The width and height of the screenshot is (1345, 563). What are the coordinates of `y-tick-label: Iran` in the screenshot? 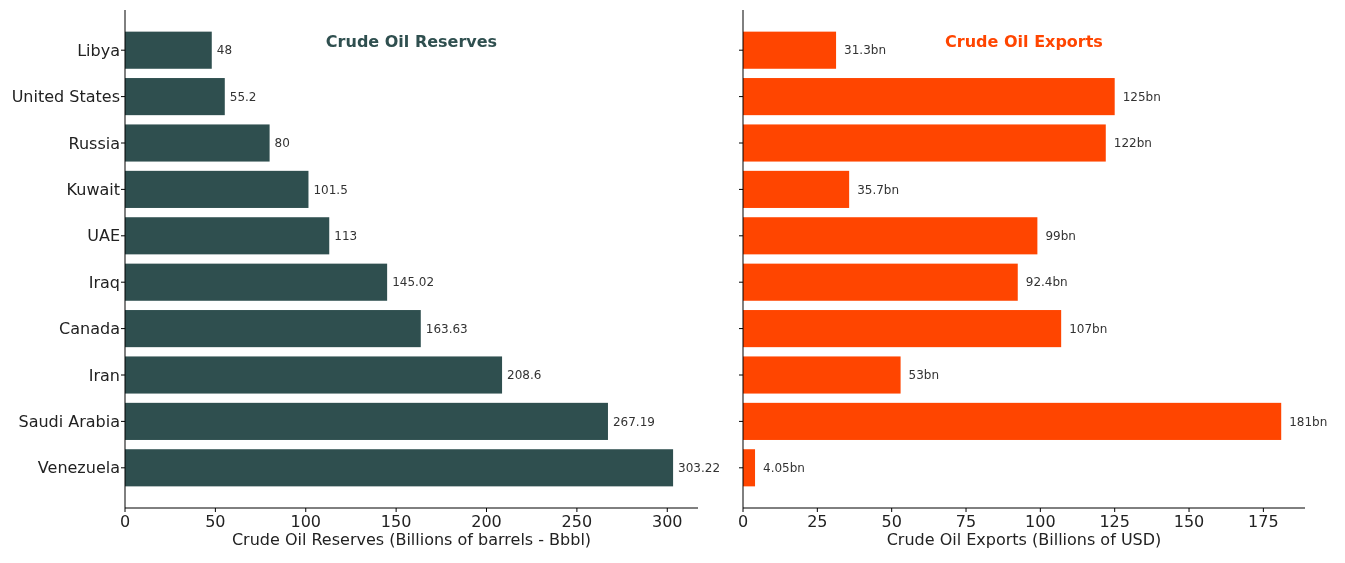 It's located at (104, 375).